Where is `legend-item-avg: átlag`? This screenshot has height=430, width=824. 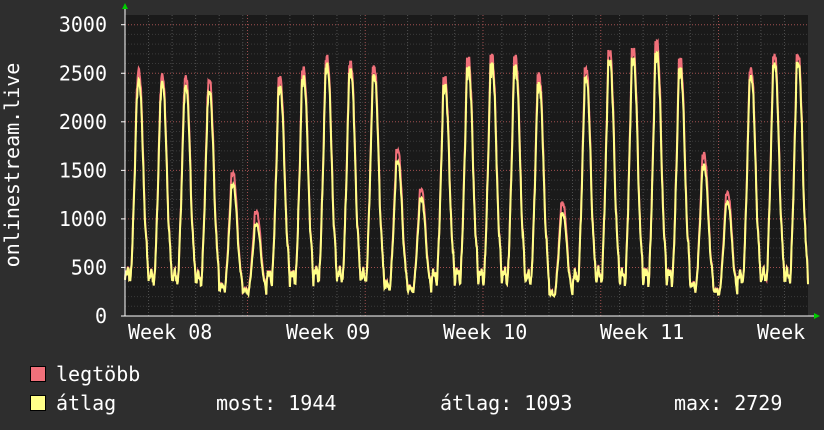 legend-item-avg: átlag is located at coordinates (73, 403).